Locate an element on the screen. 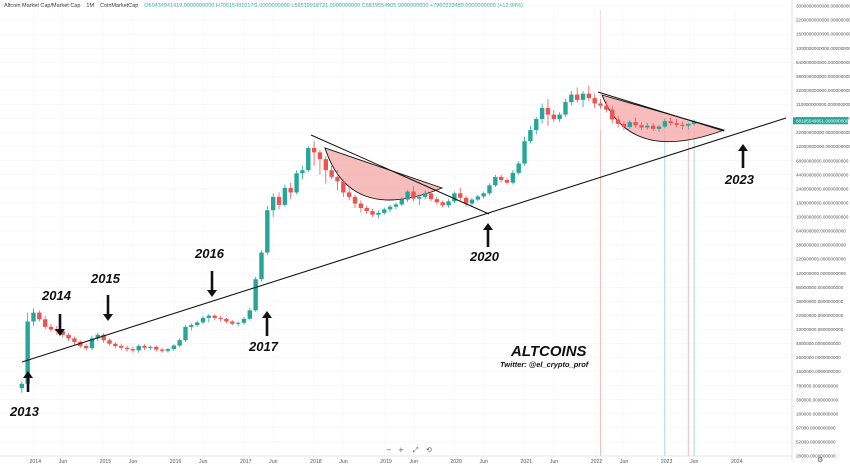  y-tick-label: 640000000000.0000000000 is located at coordinates (823, 62).